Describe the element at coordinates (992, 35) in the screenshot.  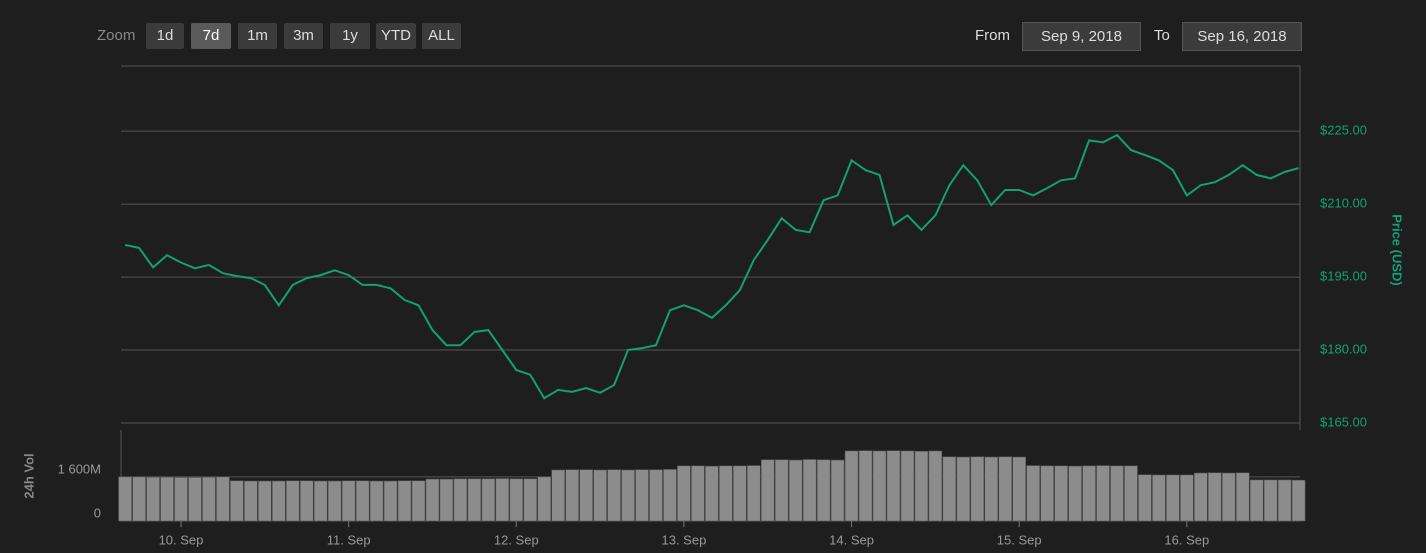
I see `from-label: From` at that location.